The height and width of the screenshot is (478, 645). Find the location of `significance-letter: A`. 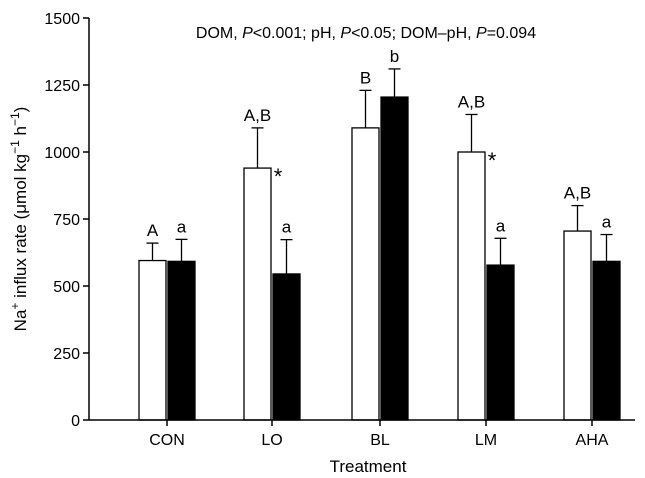

significance-letter: A is located at coordinates (153, 230).